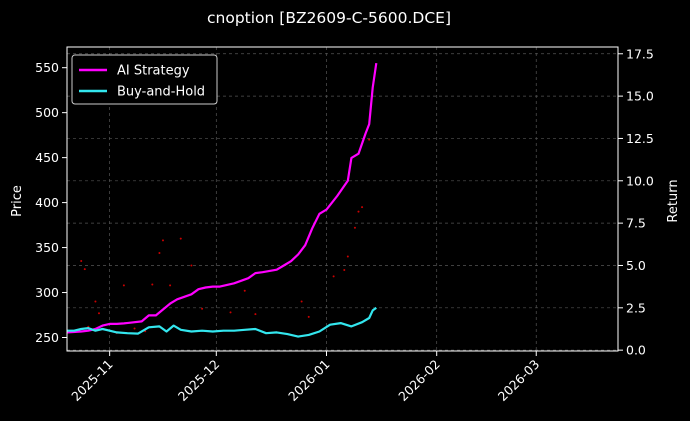  Describe the element at coordinates (640, 138) in the screenshot. I see `y2-tick-label: 12.5` at that location.